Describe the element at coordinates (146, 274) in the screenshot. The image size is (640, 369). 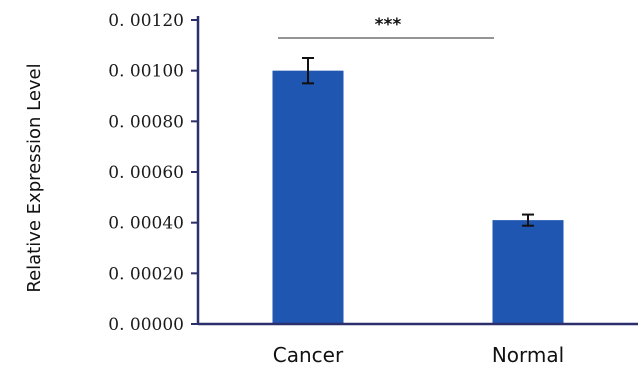
I see `y-tick-label: 0. 00020` at that location.